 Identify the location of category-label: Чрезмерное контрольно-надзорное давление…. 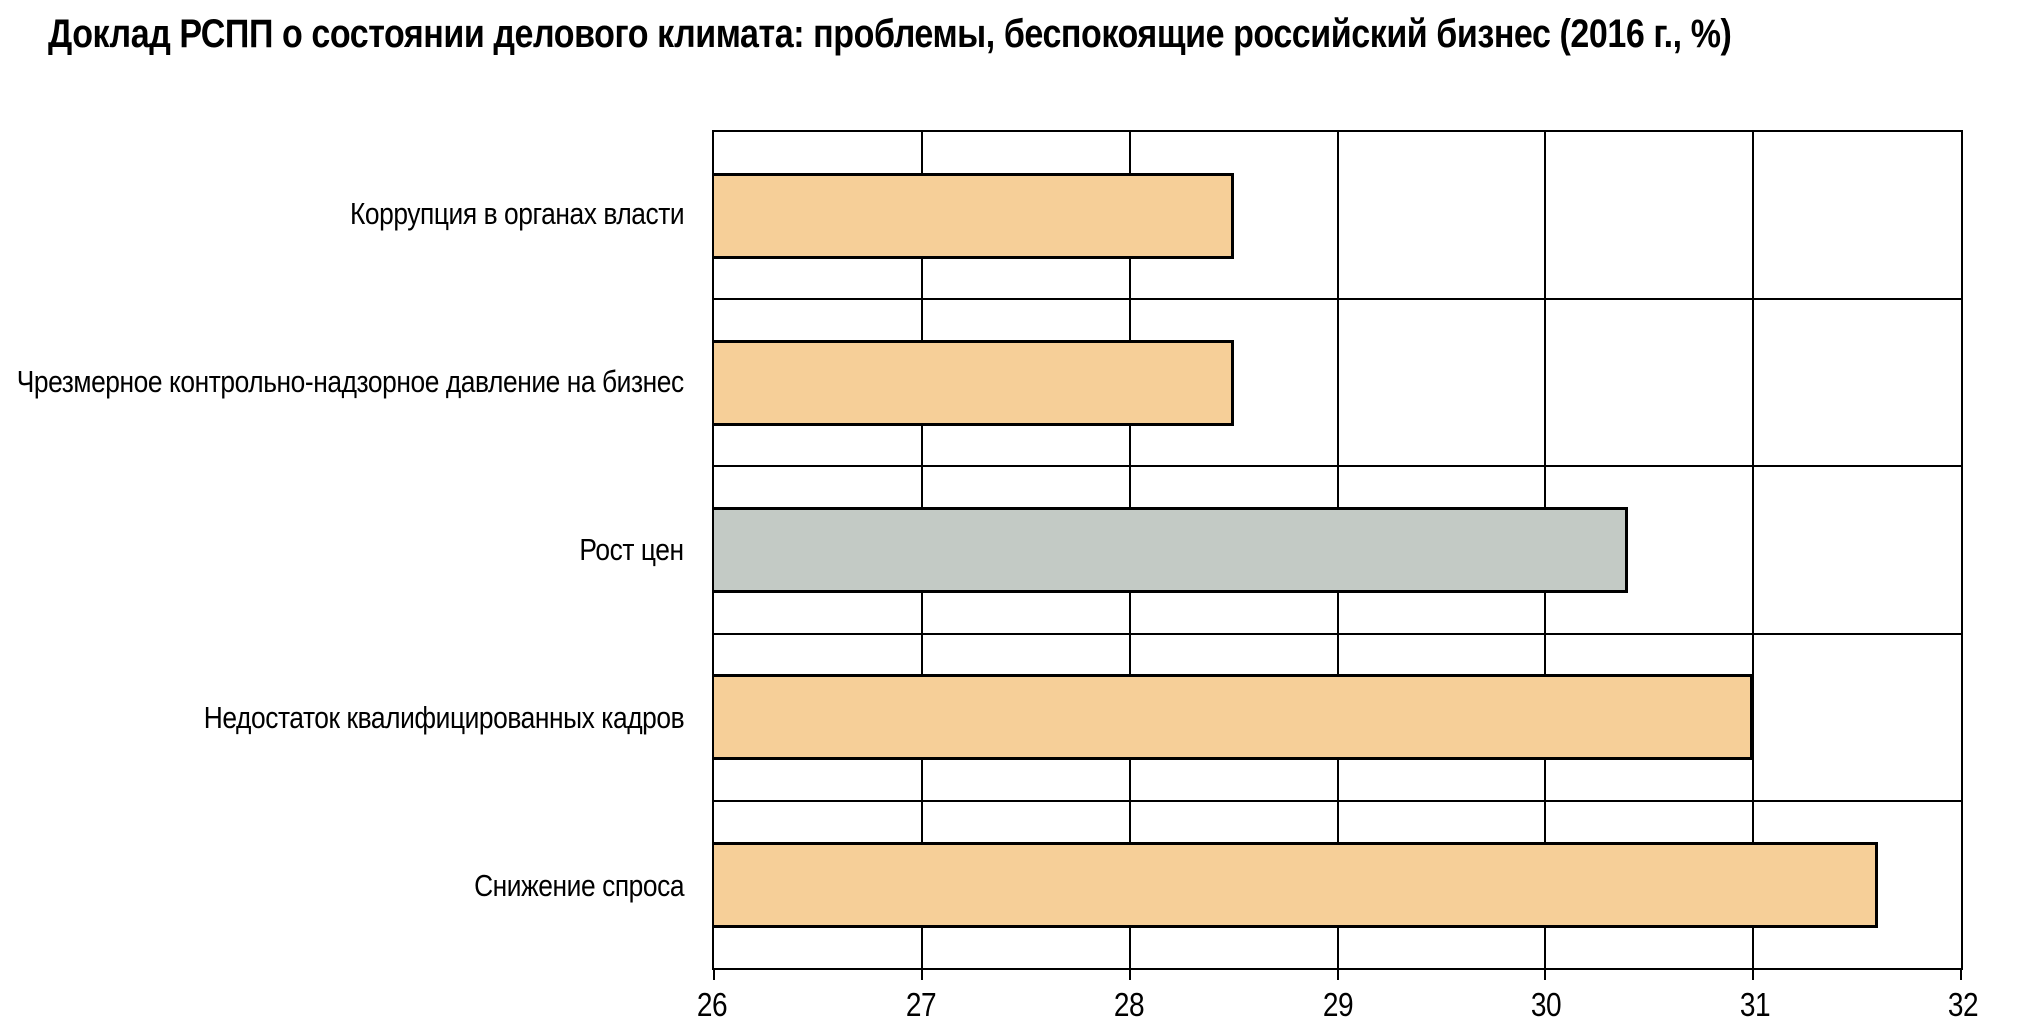
(350, 381).